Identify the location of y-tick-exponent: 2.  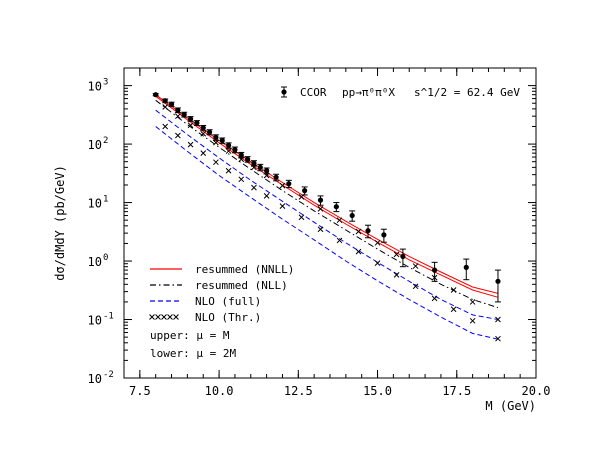
(105, 141).